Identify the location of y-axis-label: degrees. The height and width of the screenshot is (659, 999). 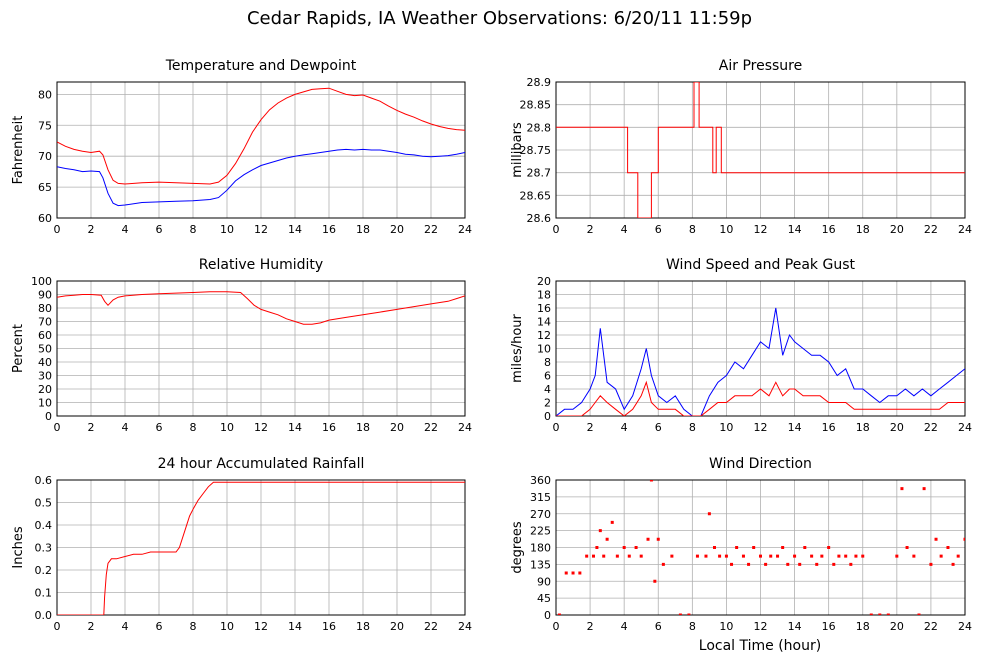
(517, 547).